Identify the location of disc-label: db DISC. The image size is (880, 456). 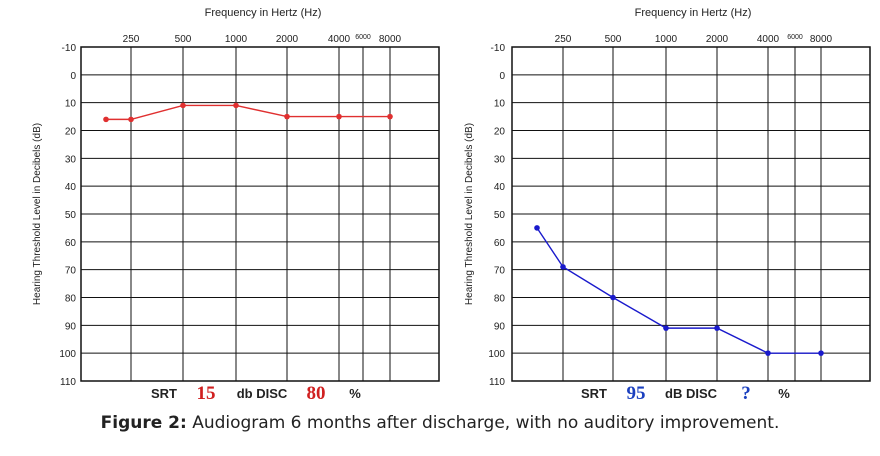
(262, 393).